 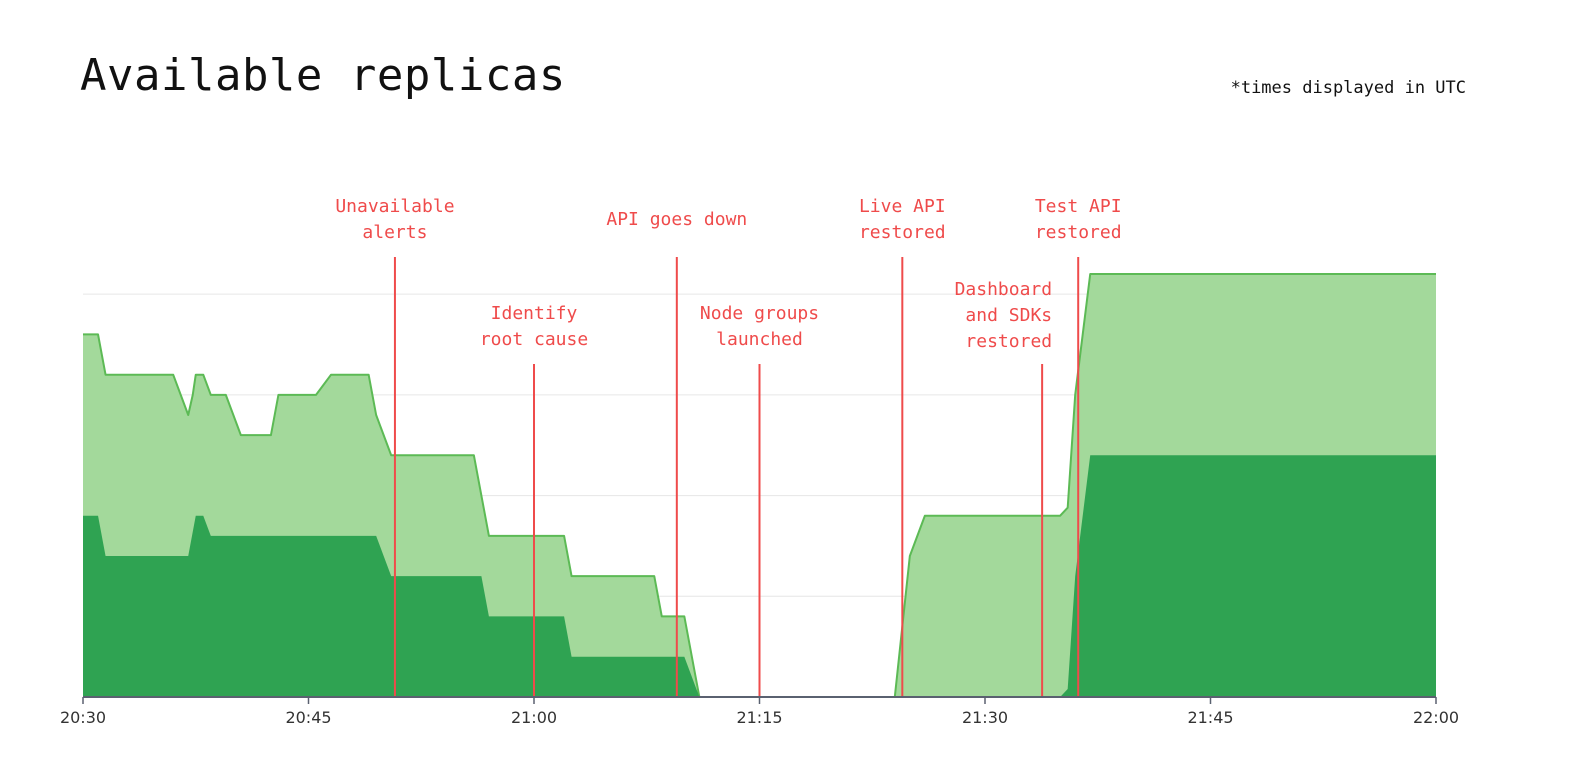 I want to click on x-tick-label: 21:45, so click(x=1210, y=717).